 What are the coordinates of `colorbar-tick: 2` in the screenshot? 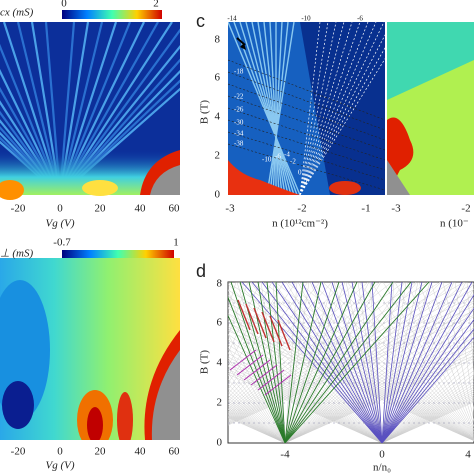 It's located at (156, 5).